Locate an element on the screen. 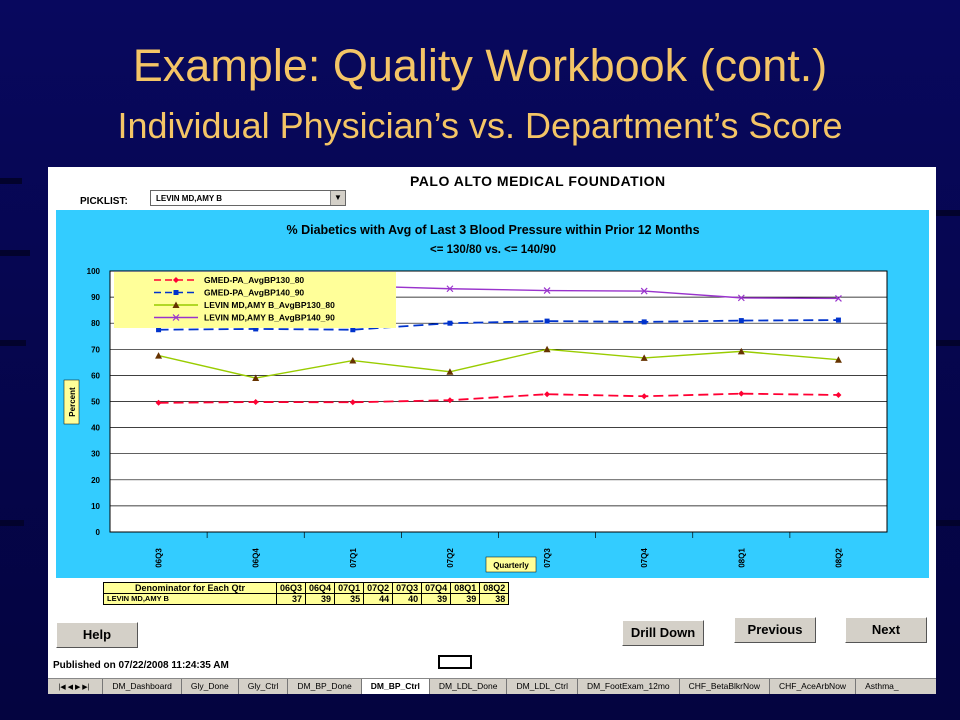 The height and width of the screenshot is (720, 960). table-header-cell: 08Q2 is located at coordinates (494, 588).